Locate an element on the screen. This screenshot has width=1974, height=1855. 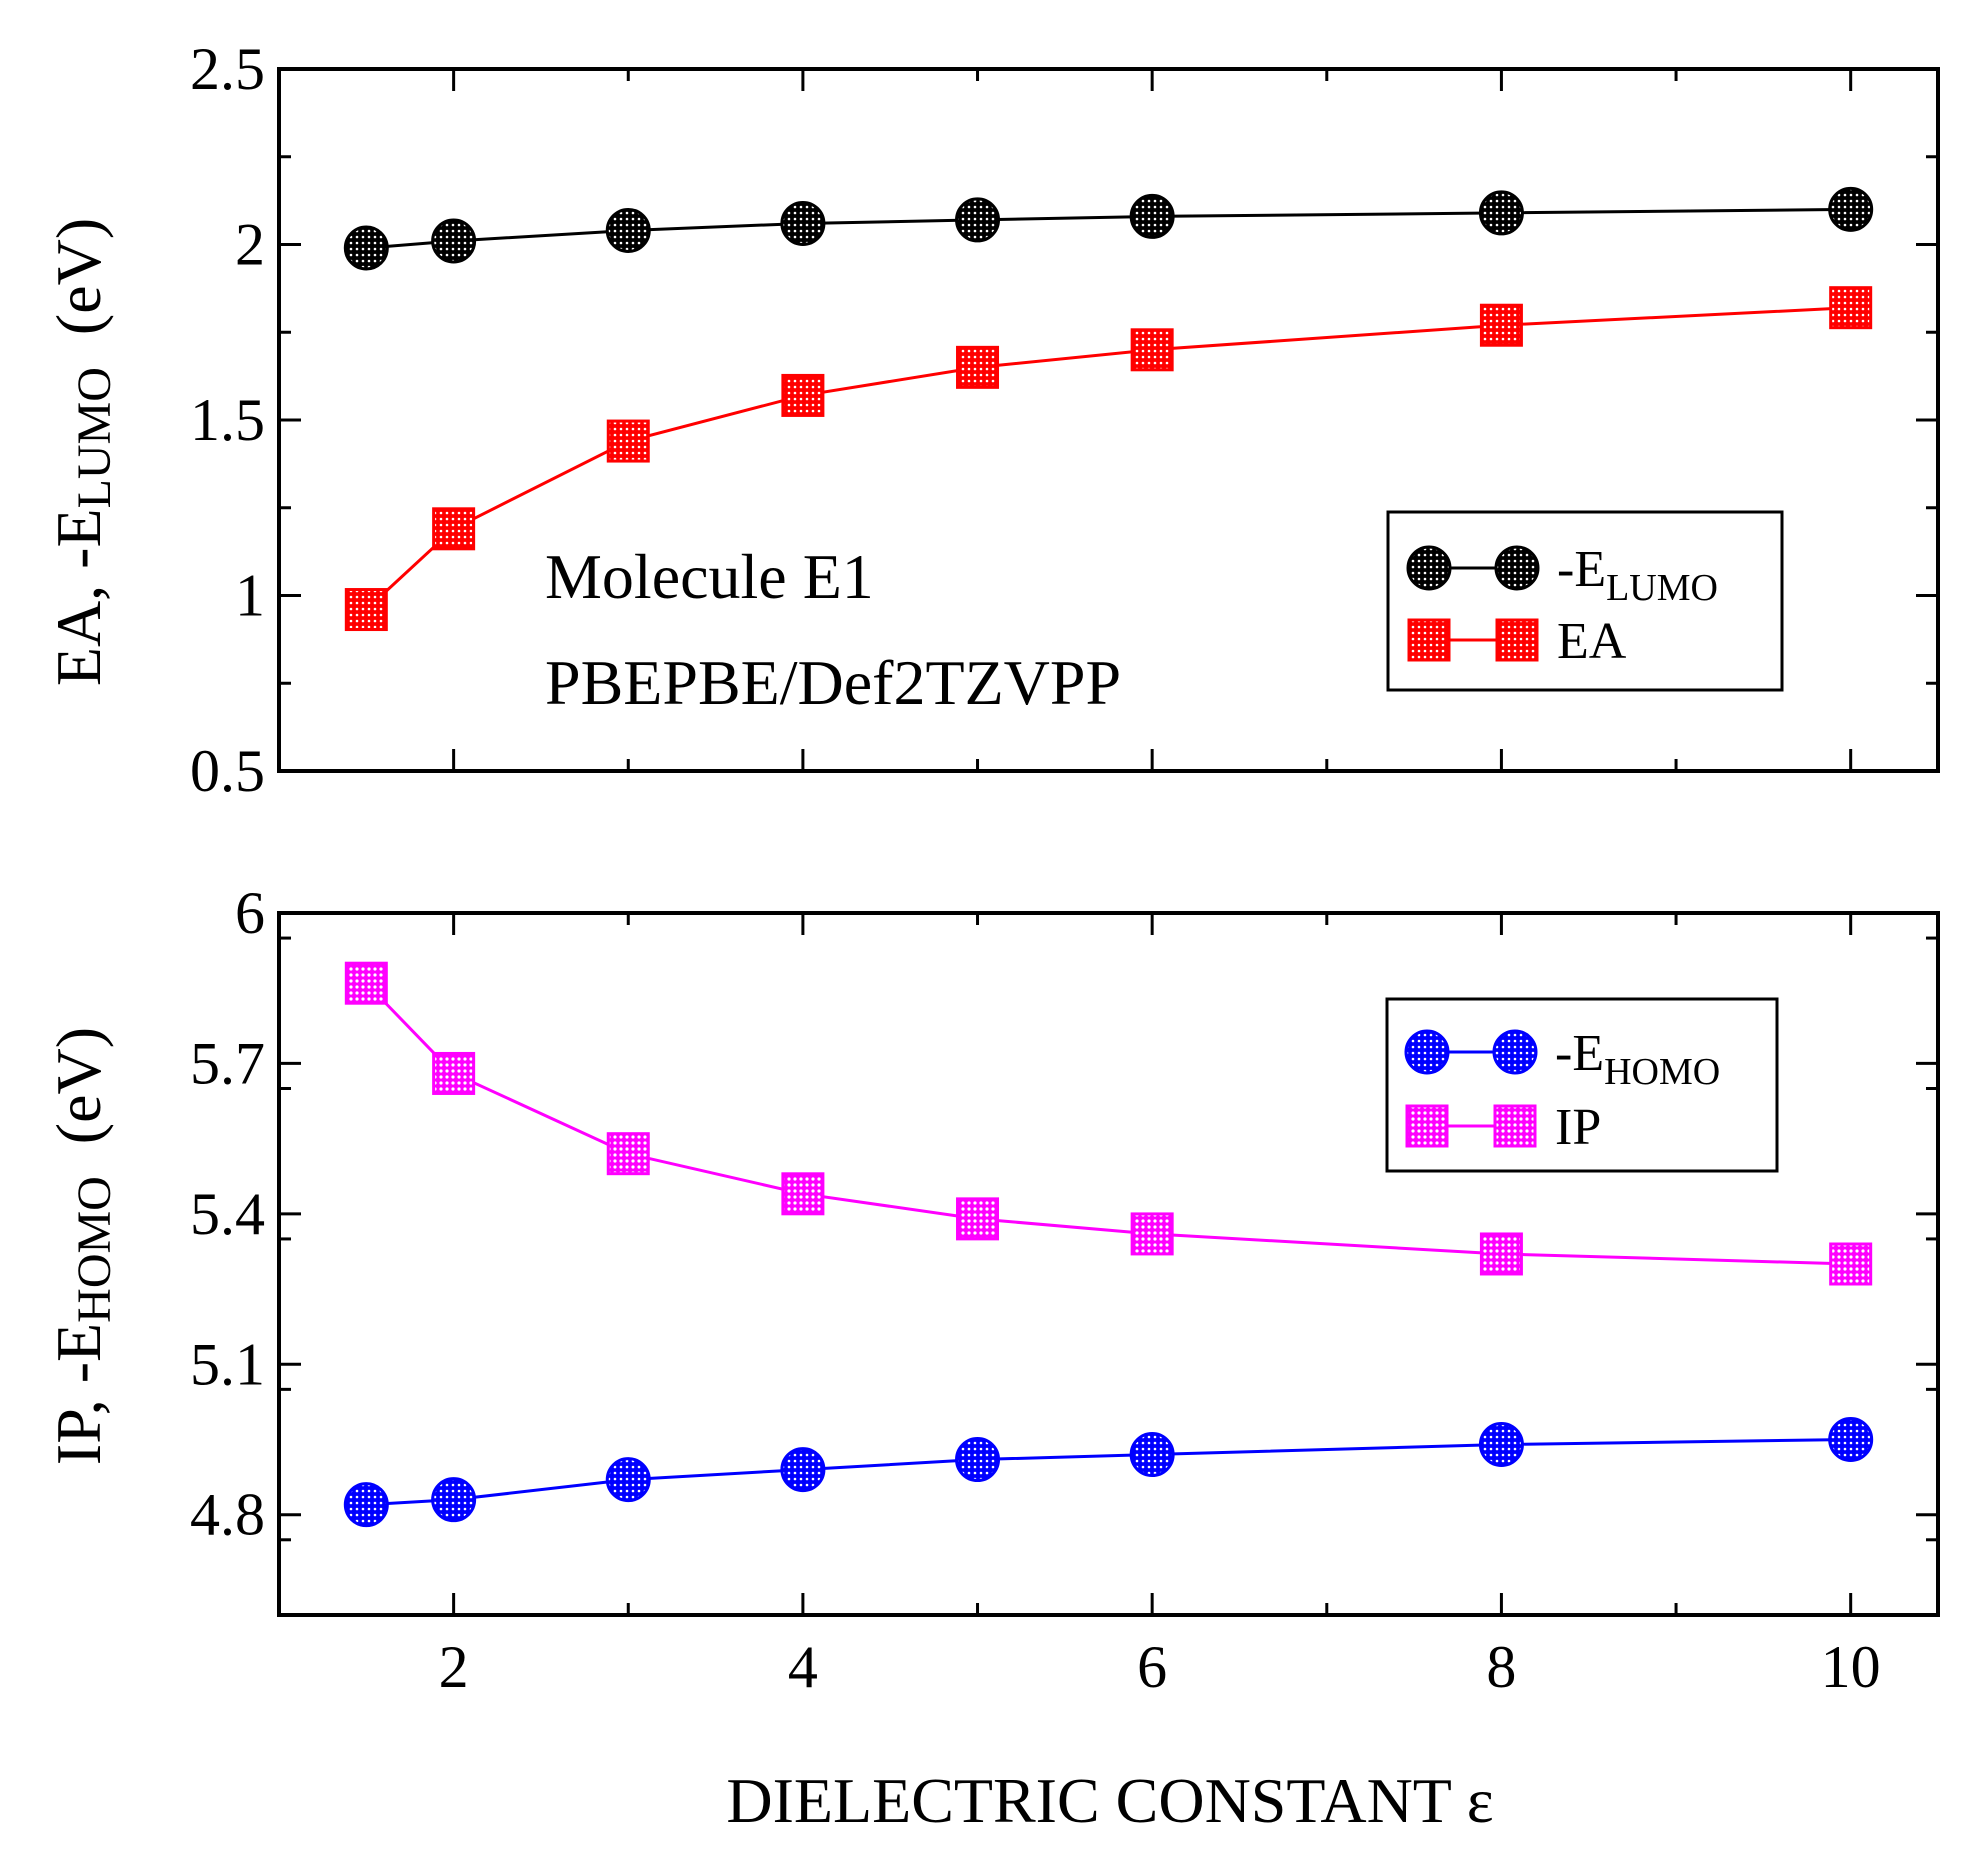
y-tick-label: 0.5 is located at coordinates (227, 771).